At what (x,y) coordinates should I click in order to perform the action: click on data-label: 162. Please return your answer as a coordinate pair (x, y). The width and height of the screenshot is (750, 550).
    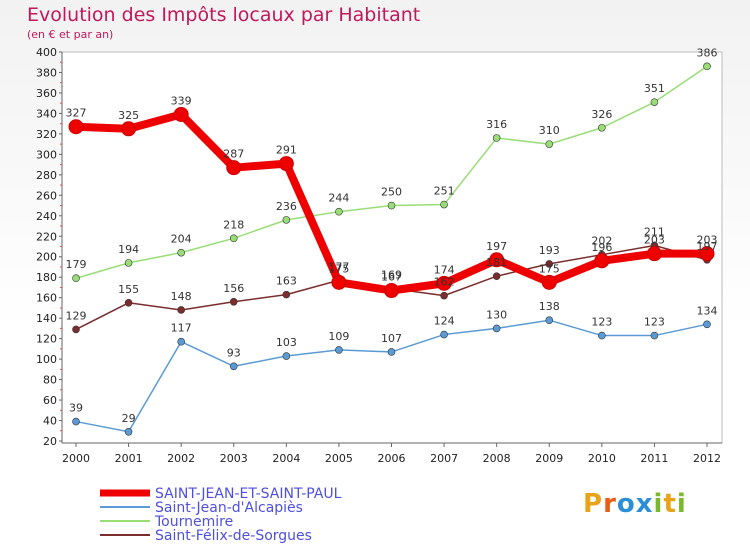
    Looking at the image, I should click on (444, 282).